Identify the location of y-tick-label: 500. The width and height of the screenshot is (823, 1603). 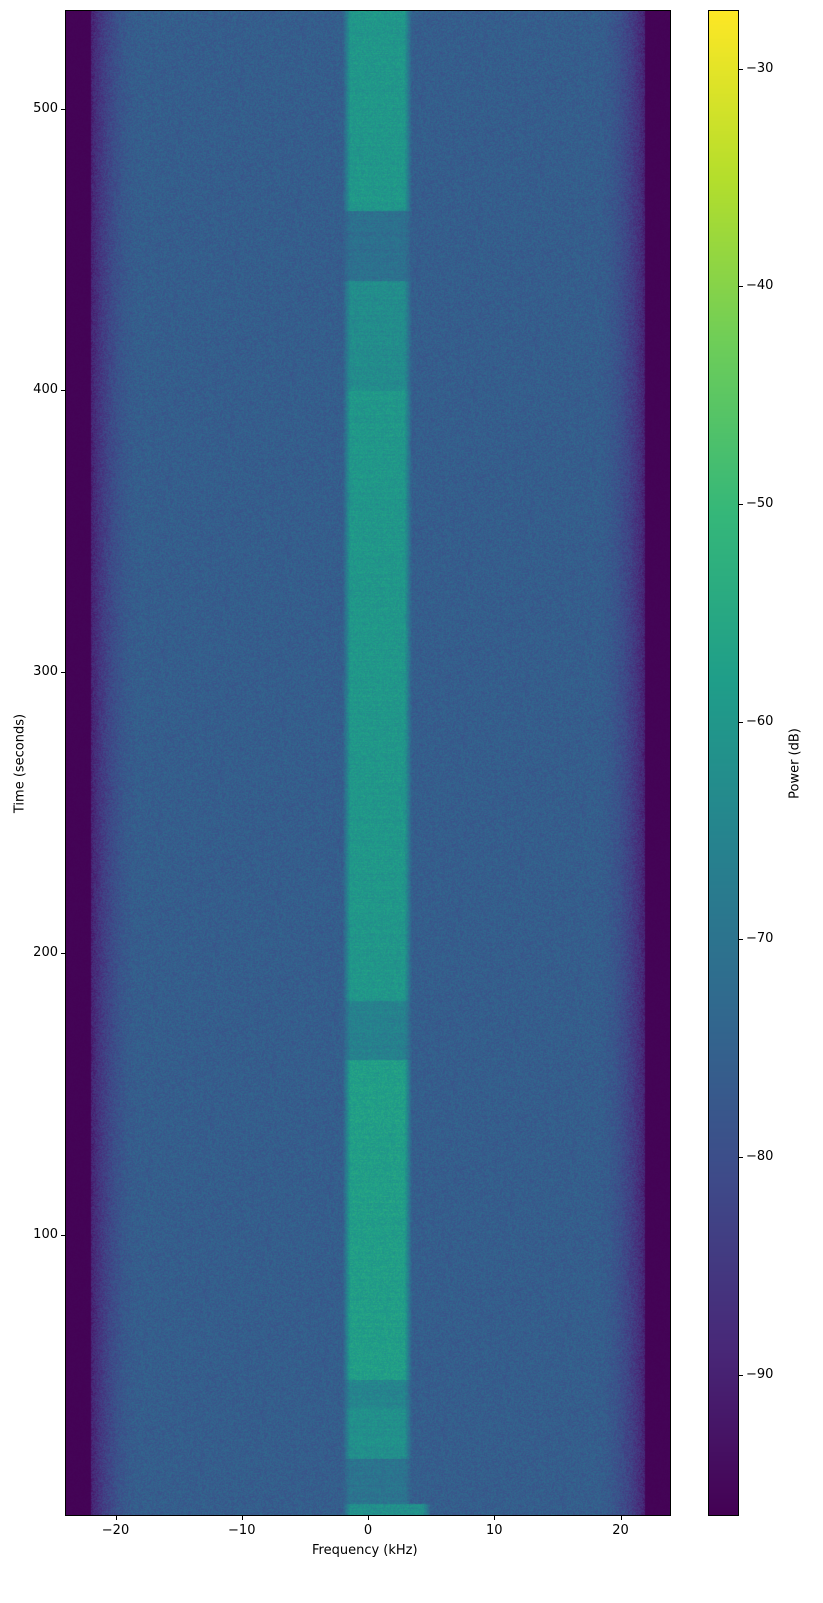
(45, 108).